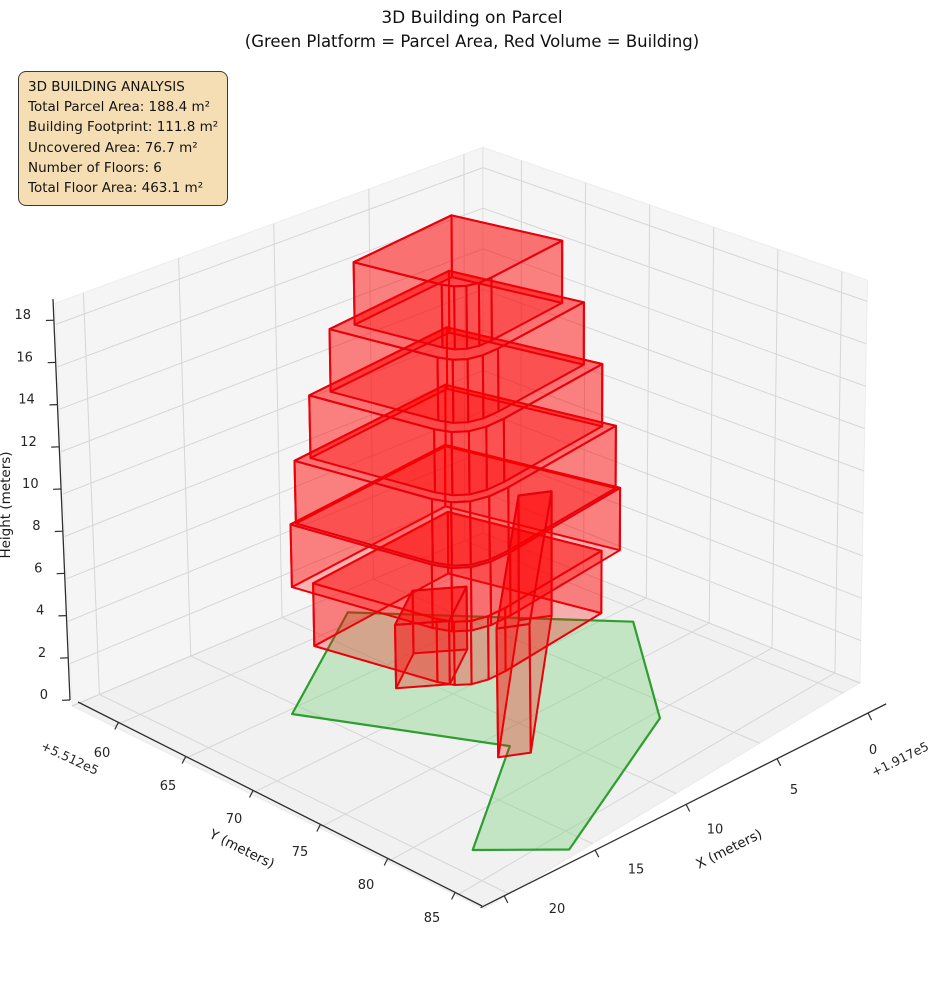  What do you see at coordinates (38, 568) in the screenshot?
I see `z-tick-label: 6` at bounding box center [38, 568].